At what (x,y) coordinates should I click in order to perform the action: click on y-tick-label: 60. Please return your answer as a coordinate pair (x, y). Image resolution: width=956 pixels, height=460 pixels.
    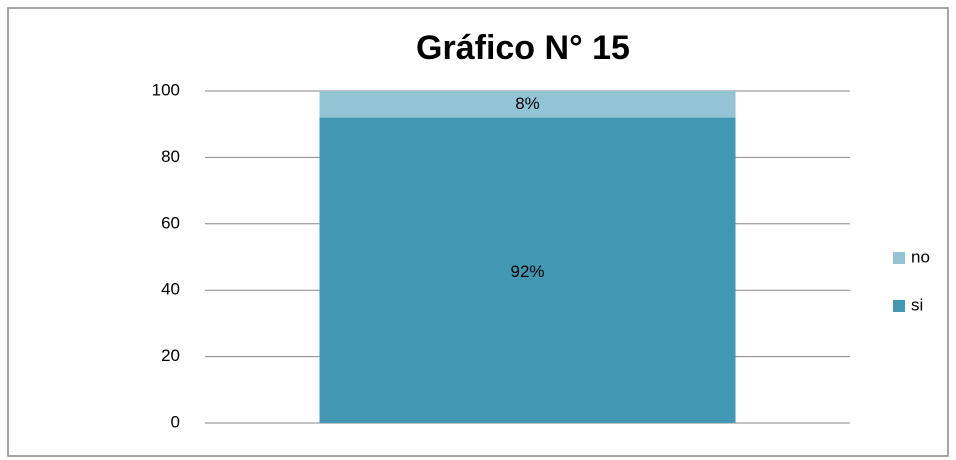
    Looking at the image, I should click on (170, 222).